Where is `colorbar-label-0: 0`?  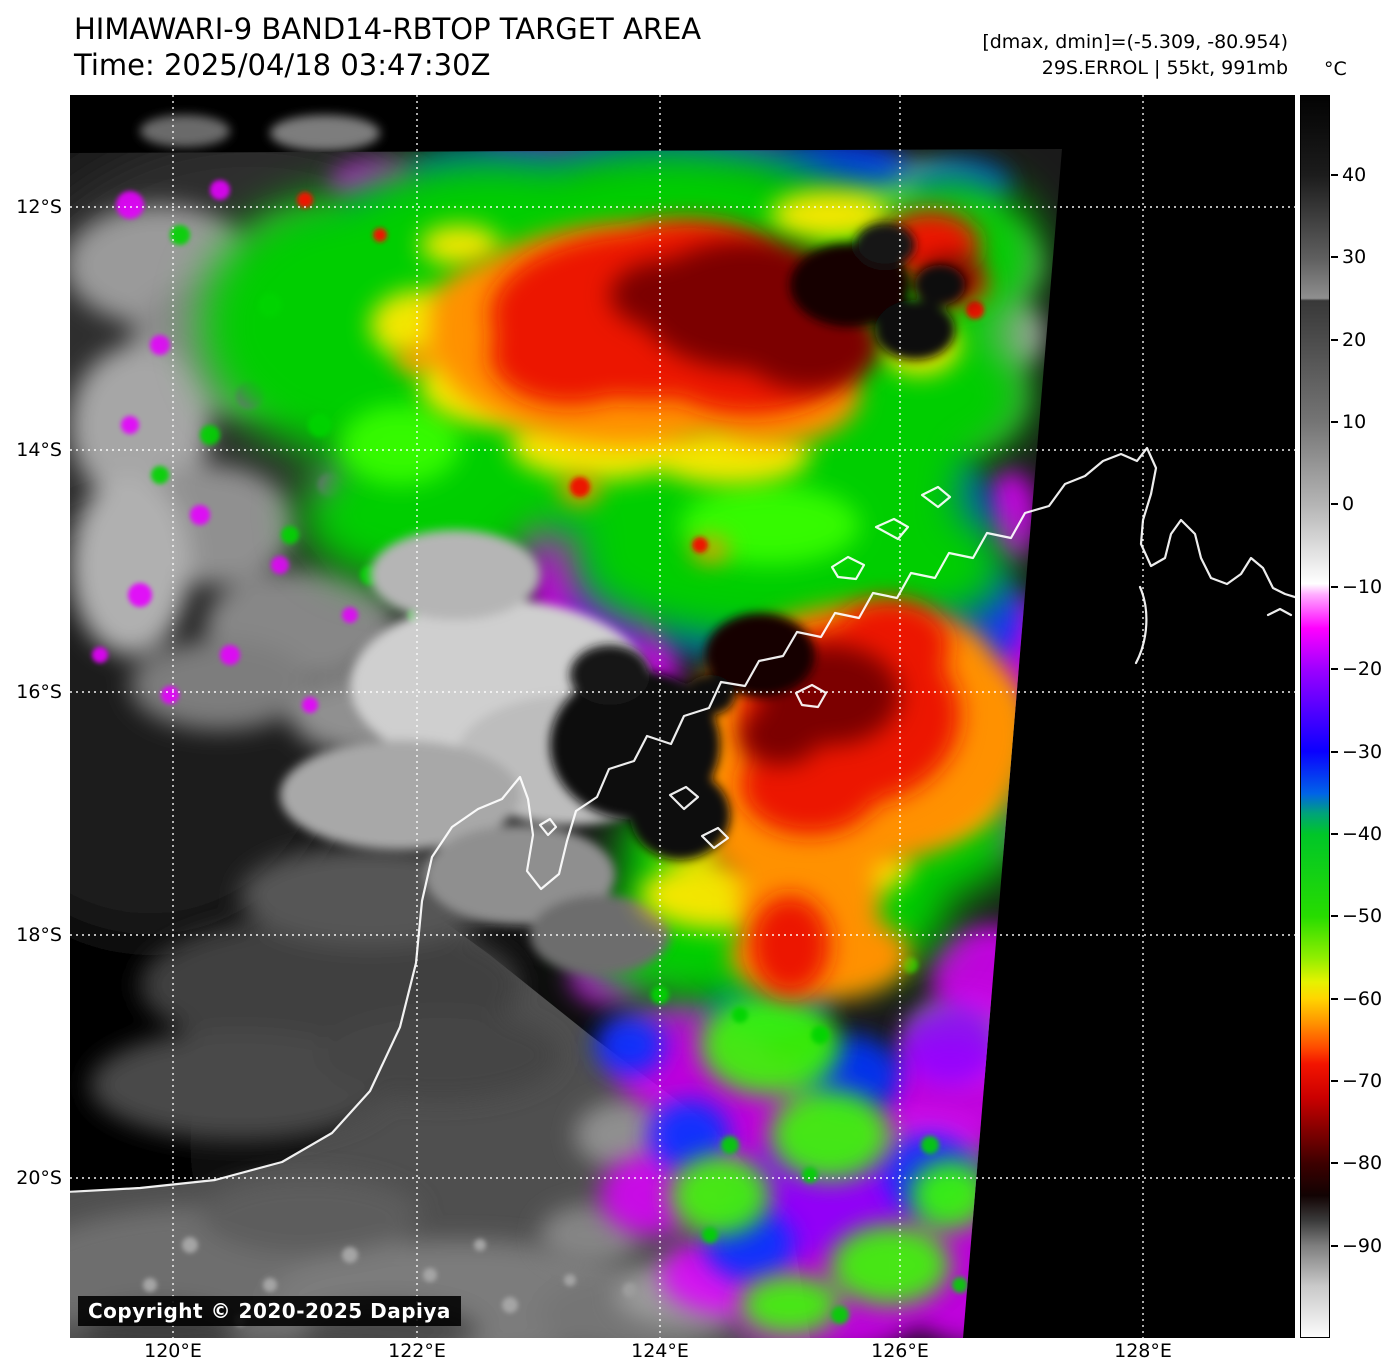
colorbar-label-0: 0 is located at coordinates (1348, 504).